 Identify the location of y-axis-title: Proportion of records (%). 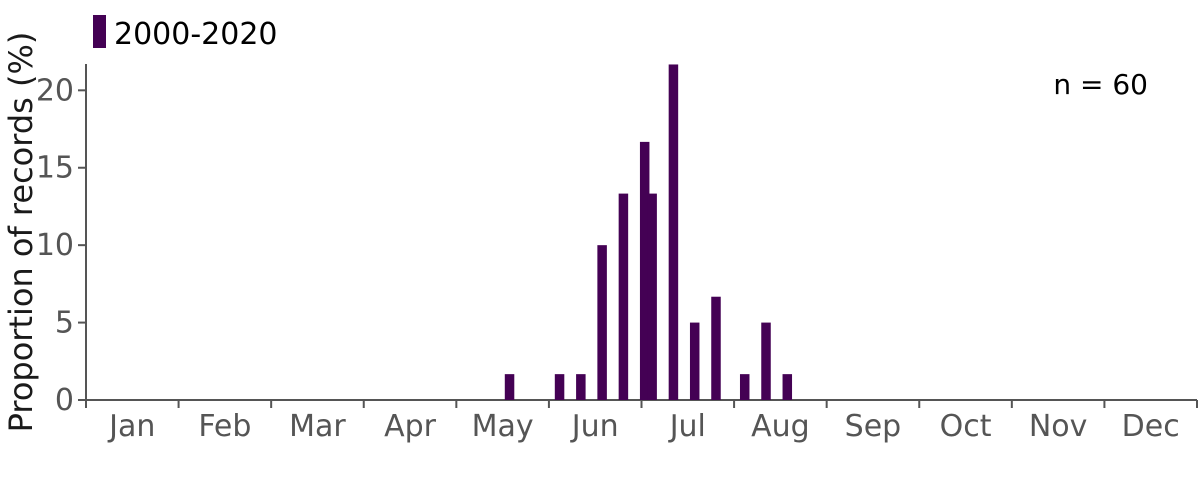
(21, 232).